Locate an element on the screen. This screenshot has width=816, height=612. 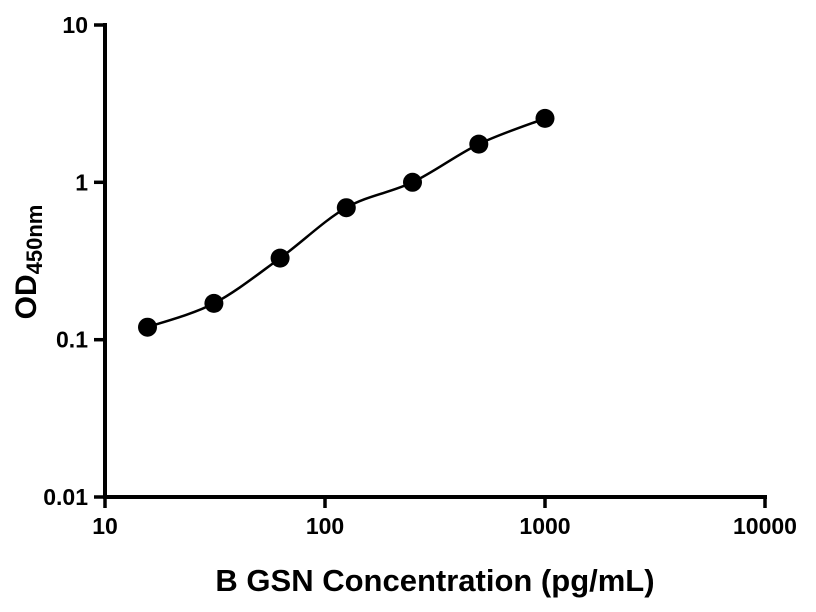
y-axis-title: OD450nm is located at coordinates (28, 262).